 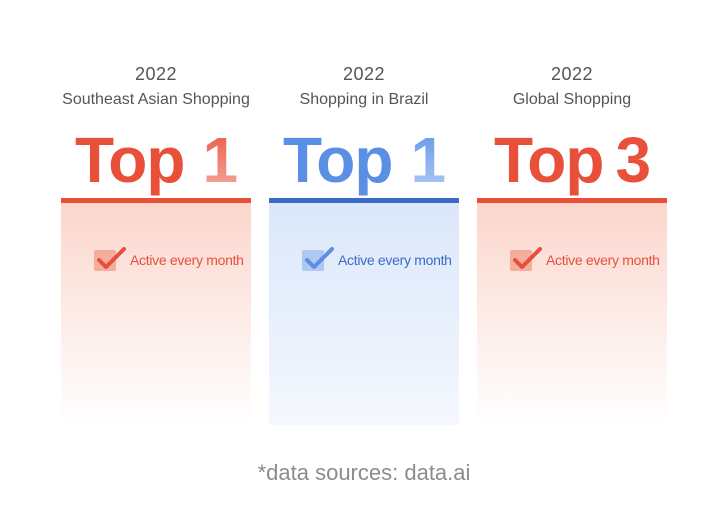 What do you see at coordinates (572, 99) in the screenshot?
I see `card-subtitle: Global Shopping` at bounding box center [572, 99].